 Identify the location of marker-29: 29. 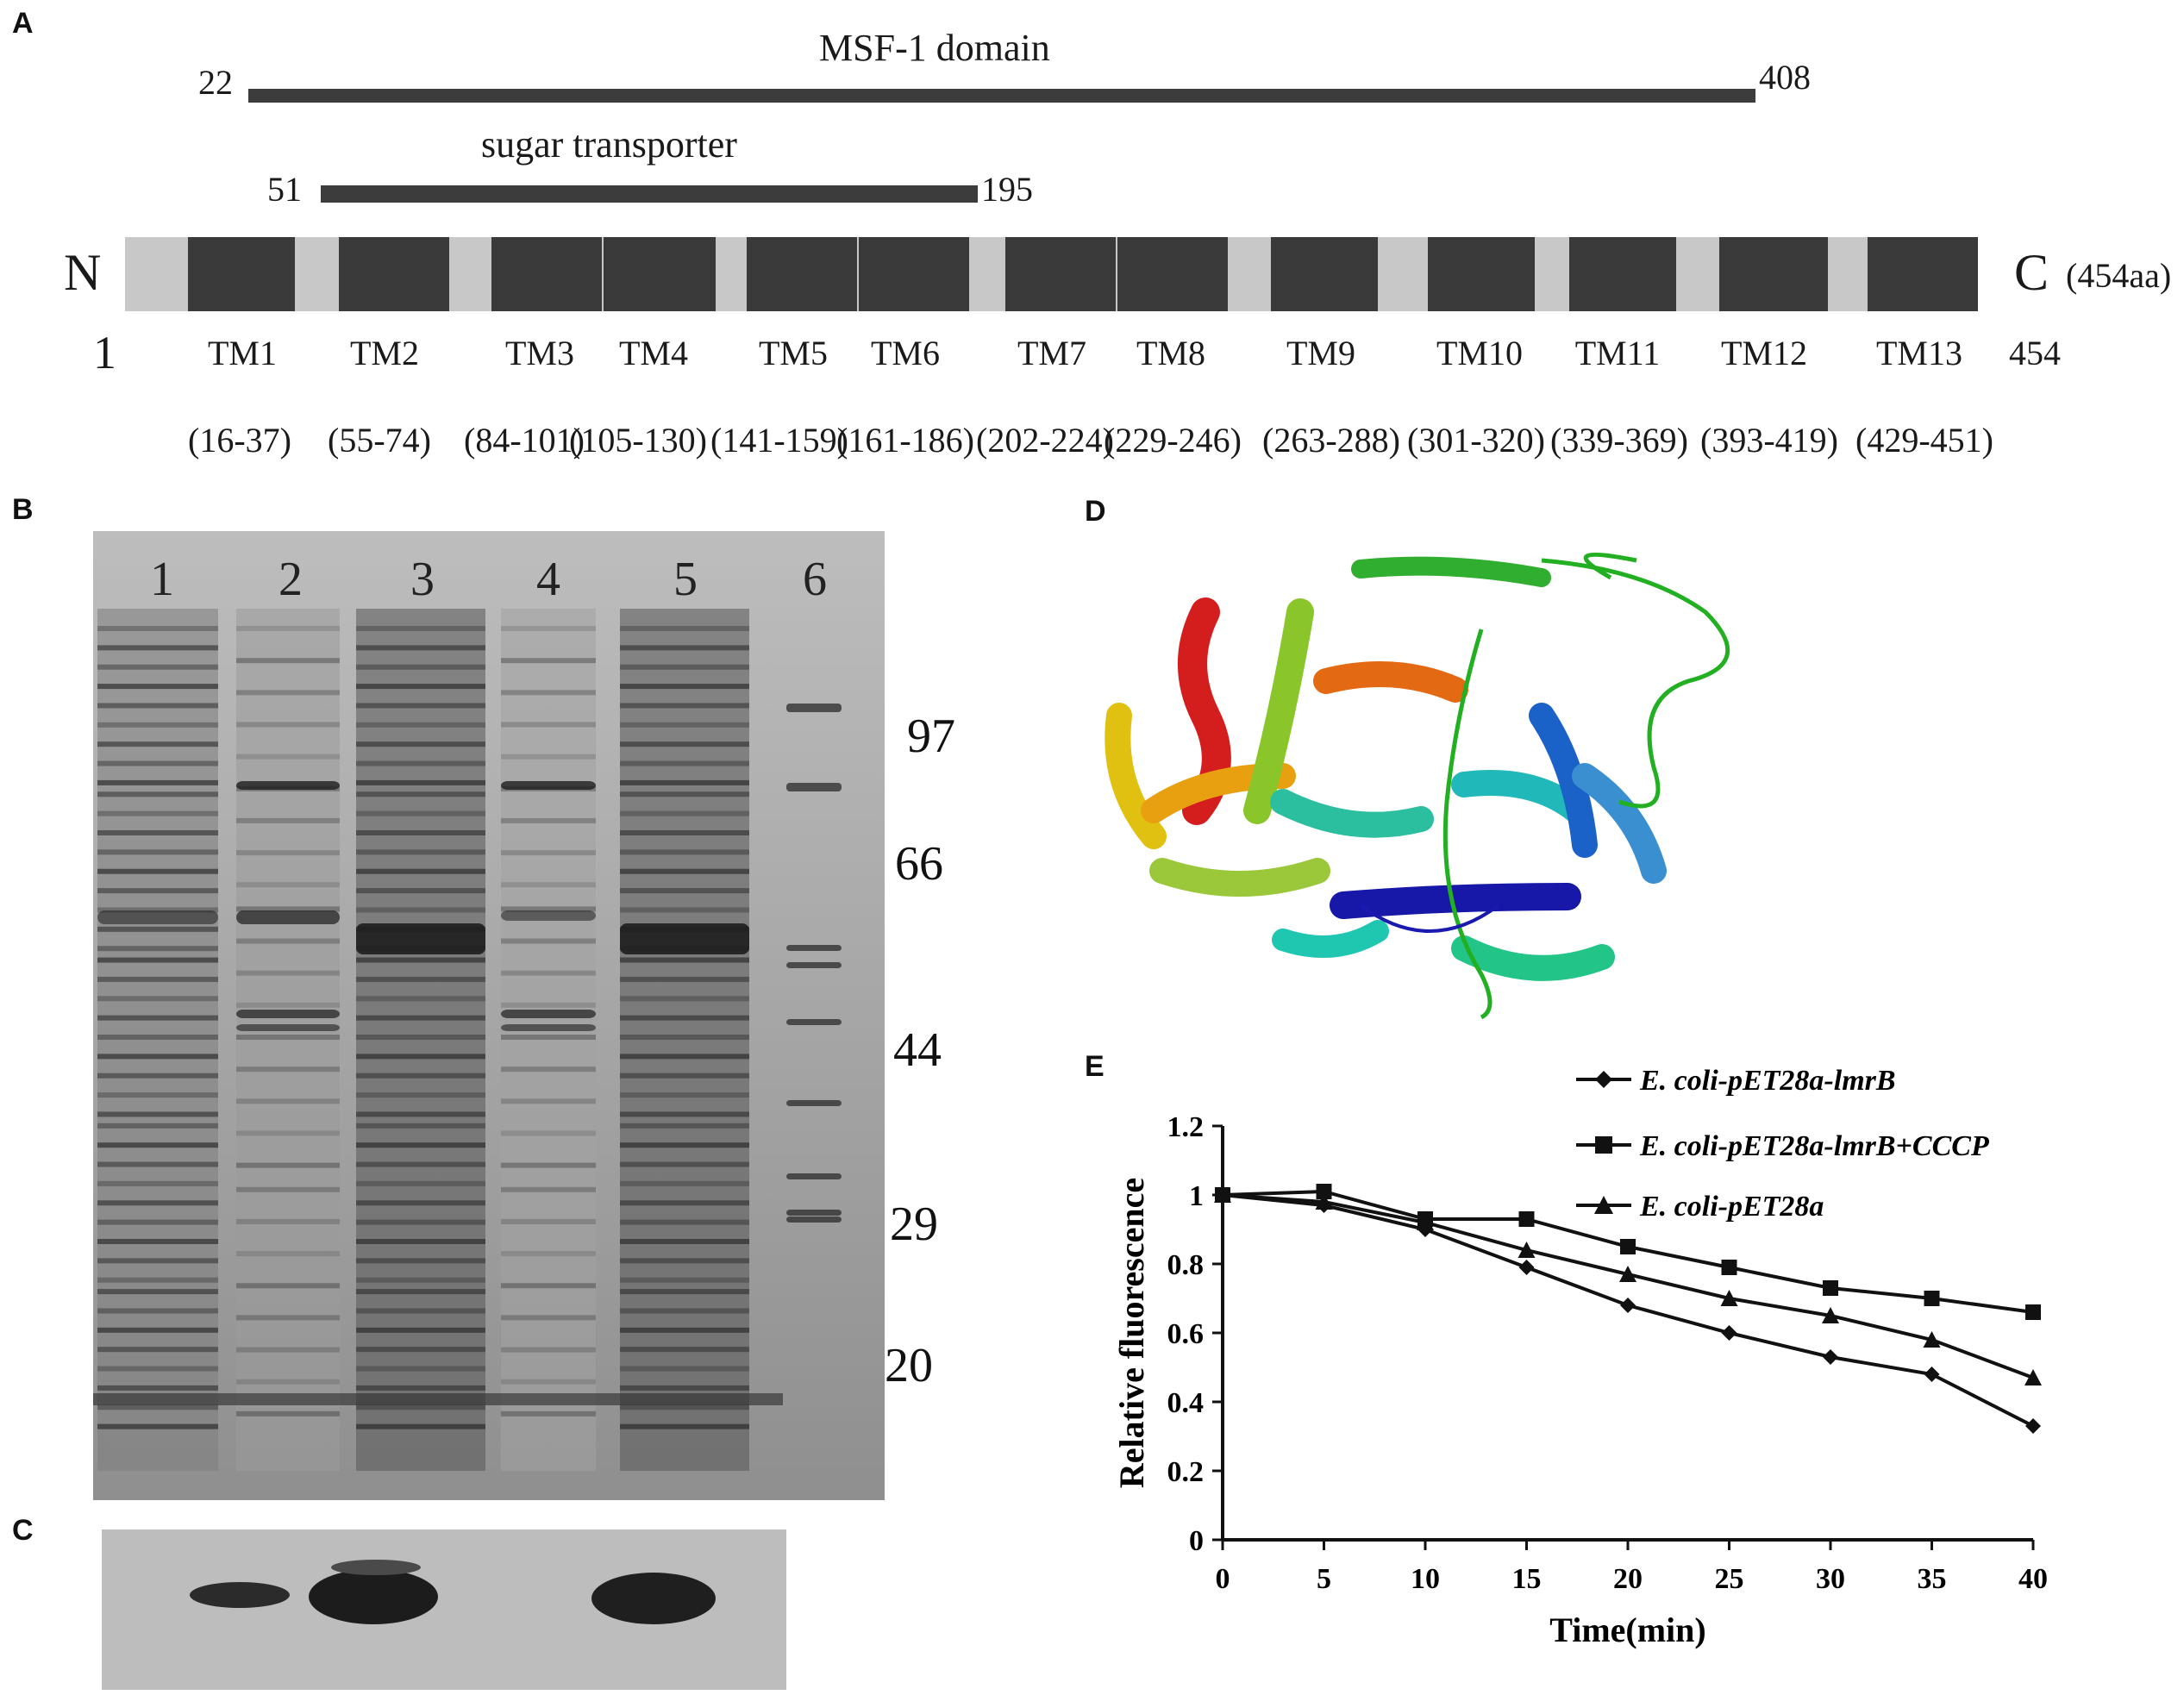
(914, 1224).